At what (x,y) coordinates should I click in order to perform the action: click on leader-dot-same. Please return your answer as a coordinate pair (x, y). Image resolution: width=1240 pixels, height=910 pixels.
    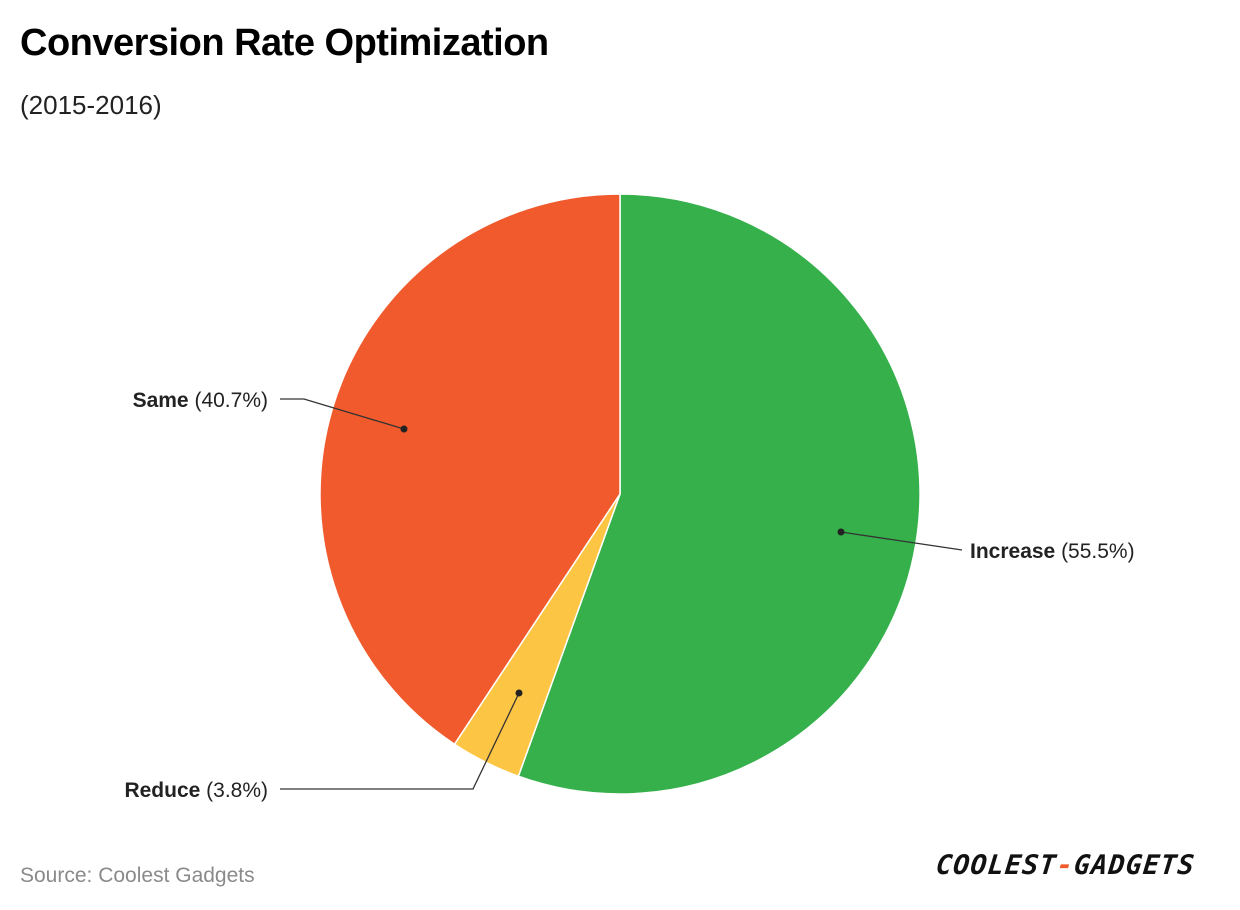
    Looking at the image, I should click on (404, 429).